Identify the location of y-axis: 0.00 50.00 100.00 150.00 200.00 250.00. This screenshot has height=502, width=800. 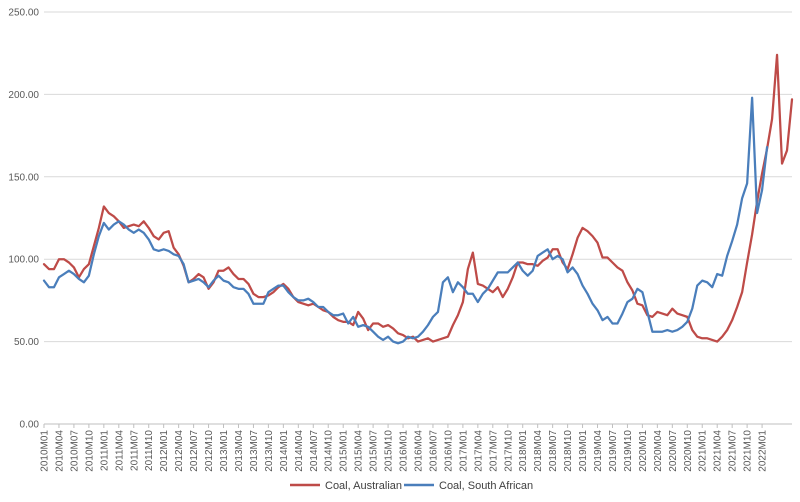
(23, 219).